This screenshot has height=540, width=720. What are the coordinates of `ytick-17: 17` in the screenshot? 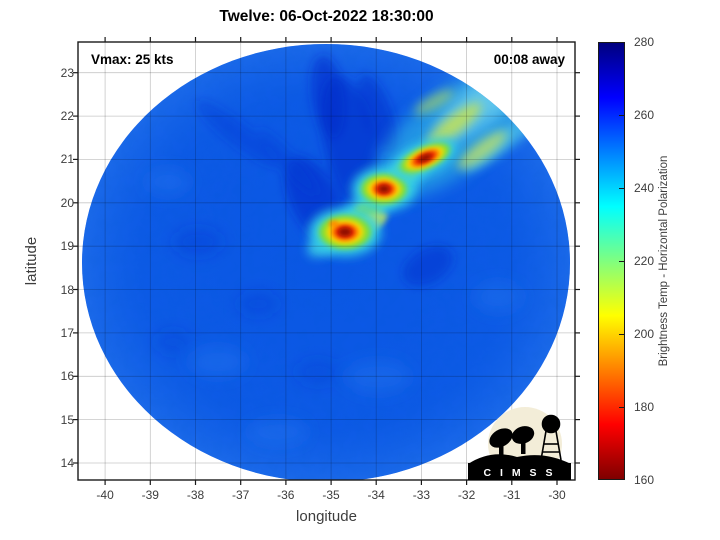 It's located at (67, 332).